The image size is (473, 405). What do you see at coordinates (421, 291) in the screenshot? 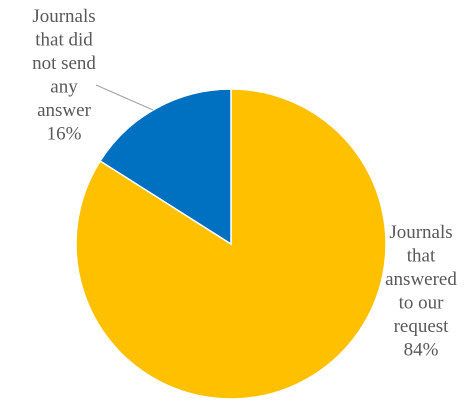
I see `data-label-answered: Journals that answered to our request 84%` at bounding box center [421, 291].